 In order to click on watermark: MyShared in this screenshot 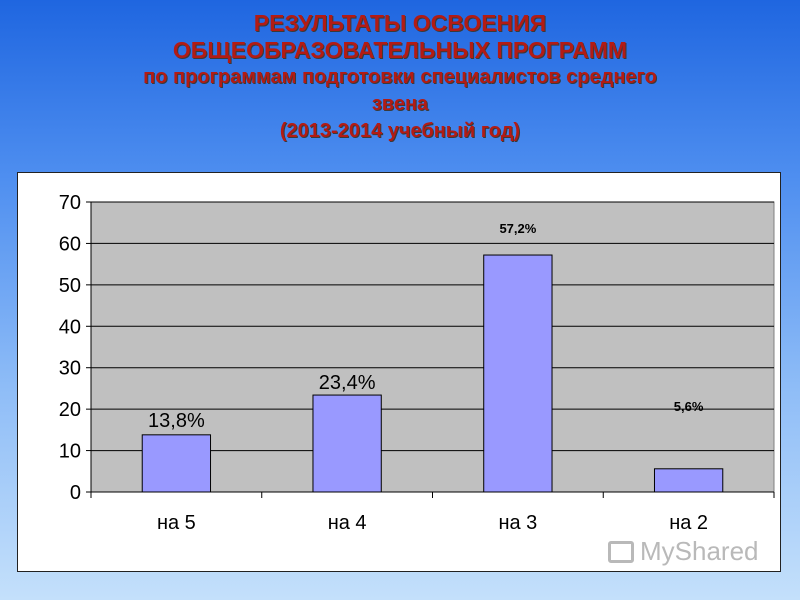, I will do `click(683, 551)`.